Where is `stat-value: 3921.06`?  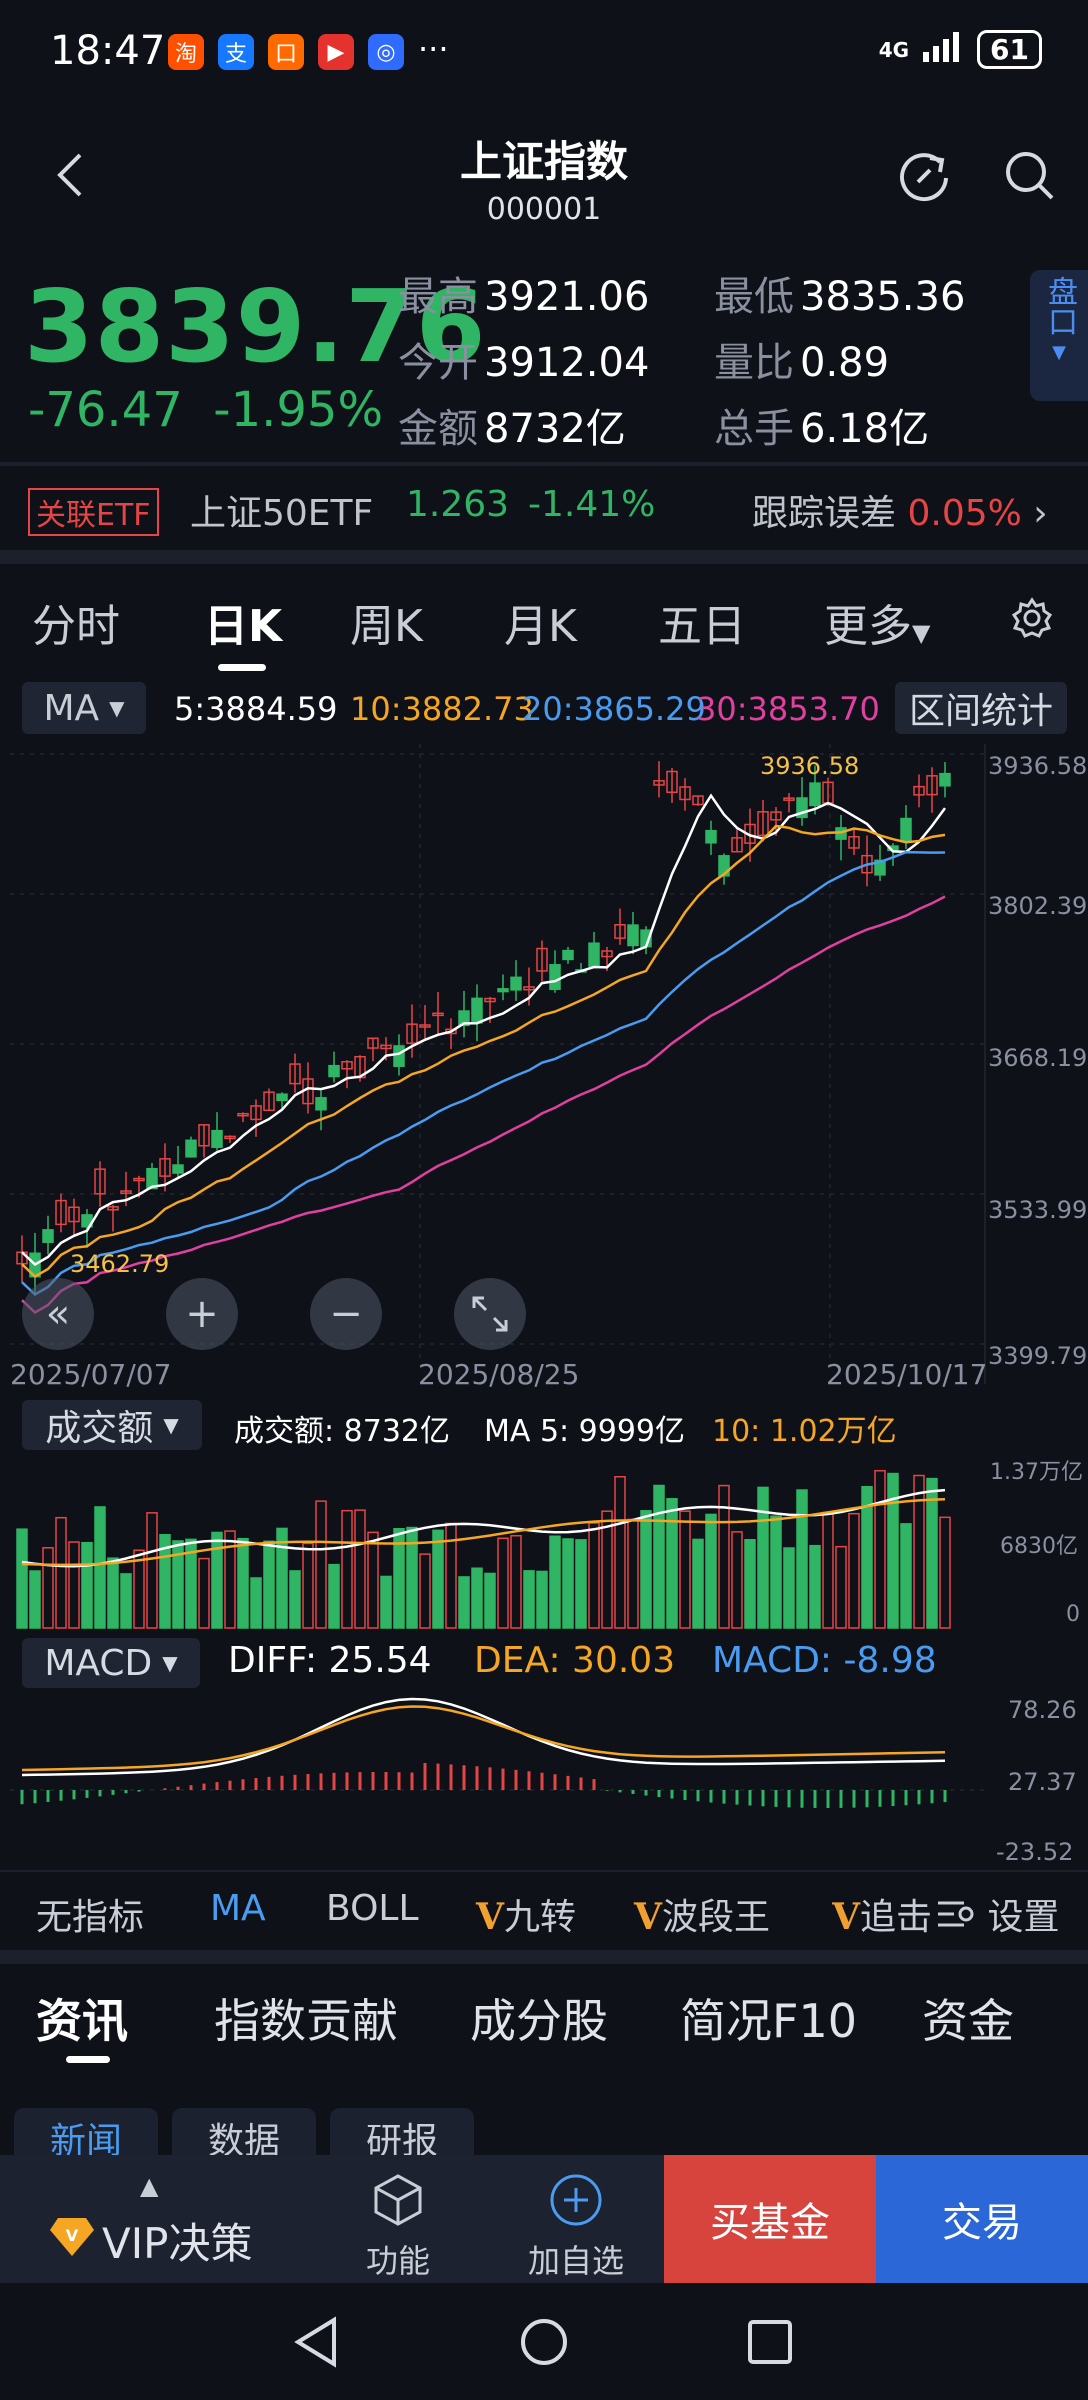
stat-value: 3921.06 is located at coordinates (567, 297).